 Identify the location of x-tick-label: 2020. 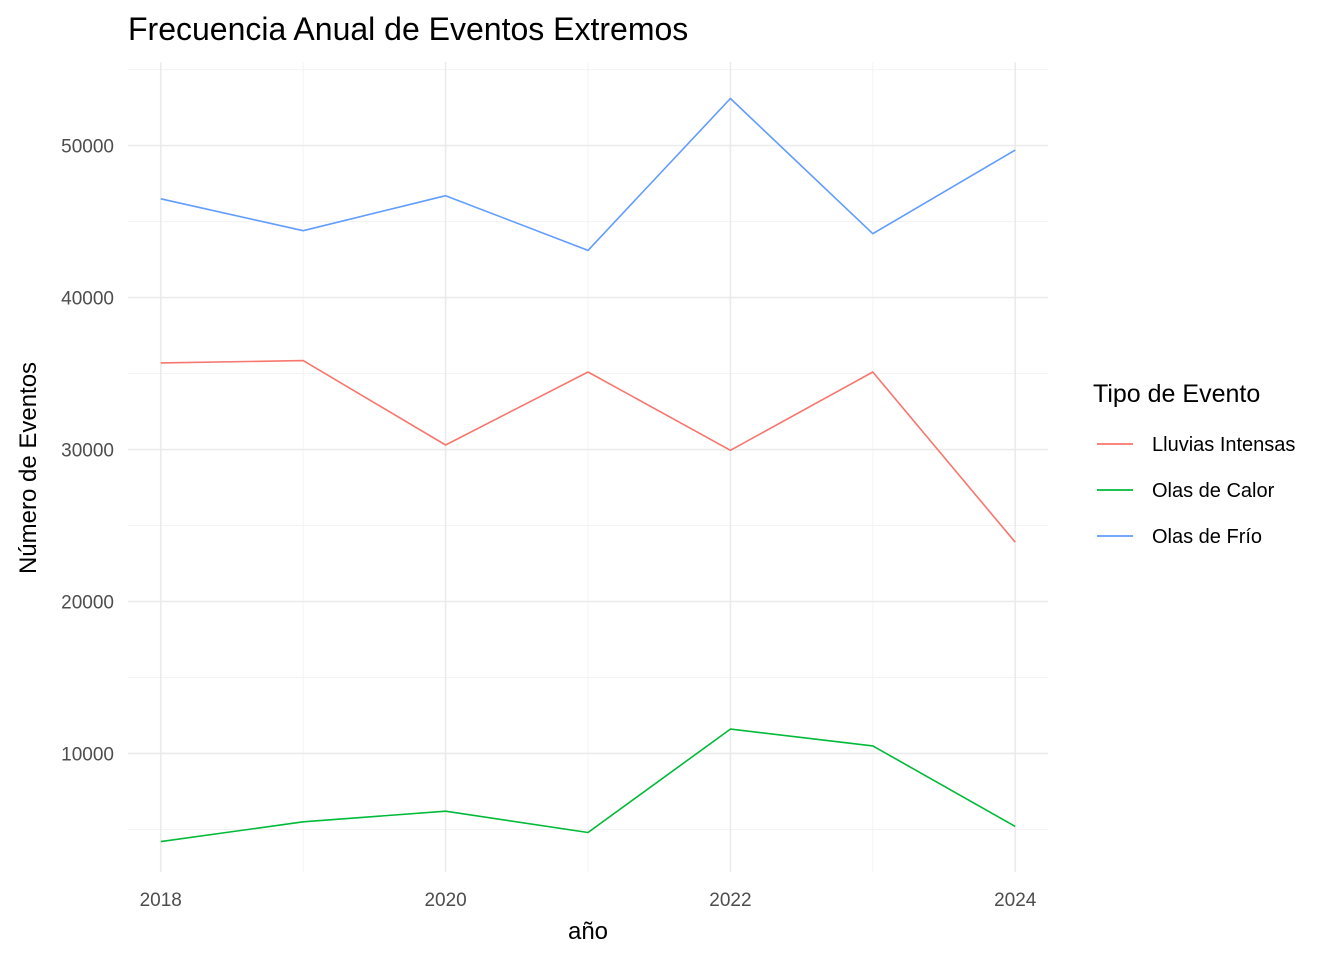
(445, 900).